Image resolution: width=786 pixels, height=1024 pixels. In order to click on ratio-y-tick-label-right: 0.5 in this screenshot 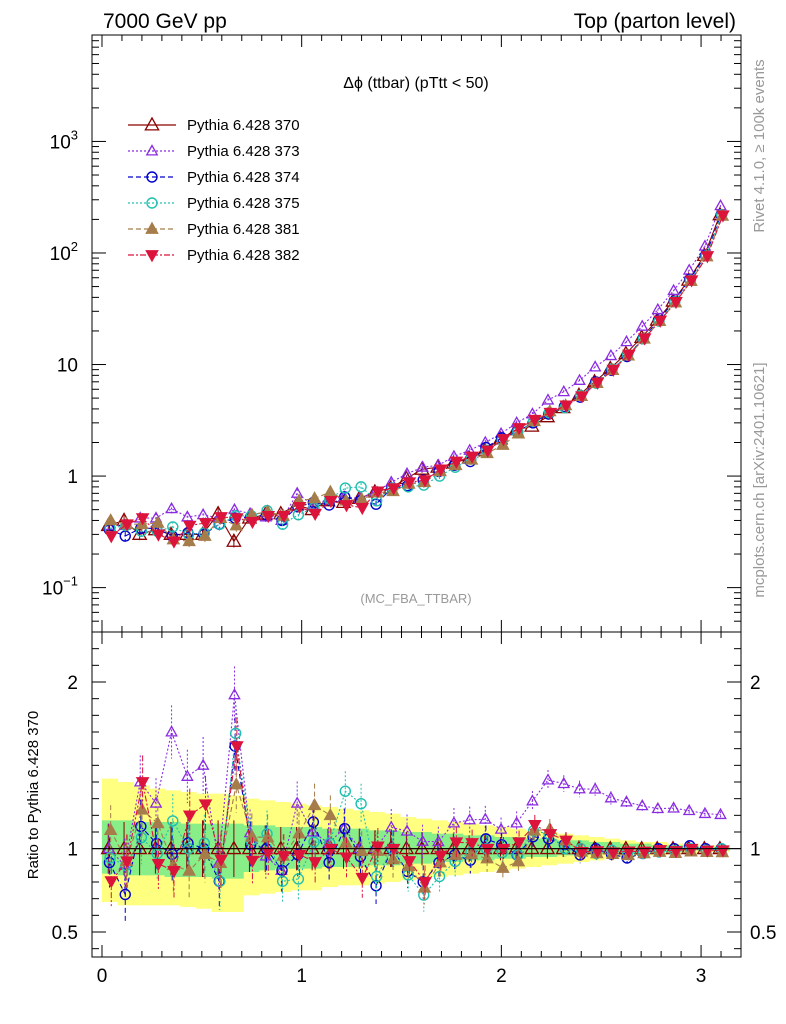, I will do `click(763, 933)`.